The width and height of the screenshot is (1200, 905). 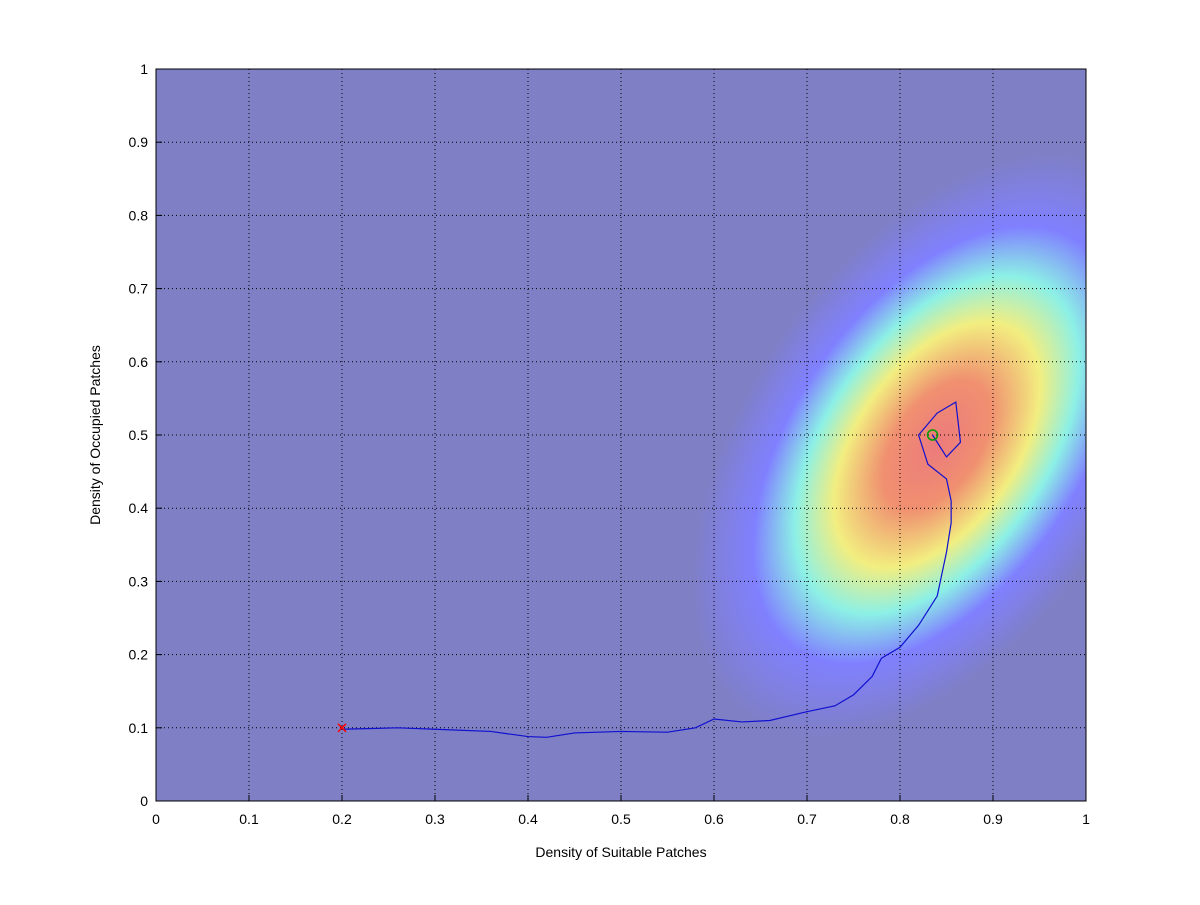 I want to click on start-marker, so click(x=342, y=728).